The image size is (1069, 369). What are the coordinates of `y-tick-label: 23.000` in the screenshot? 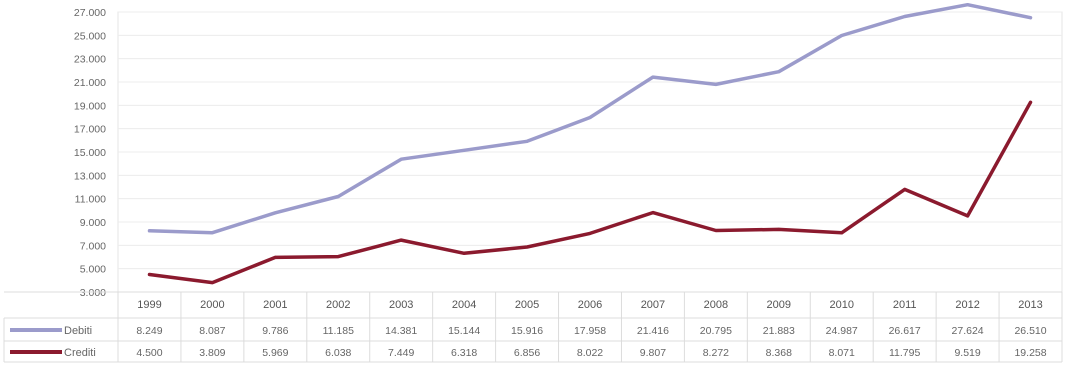 It's located at (90, 60).